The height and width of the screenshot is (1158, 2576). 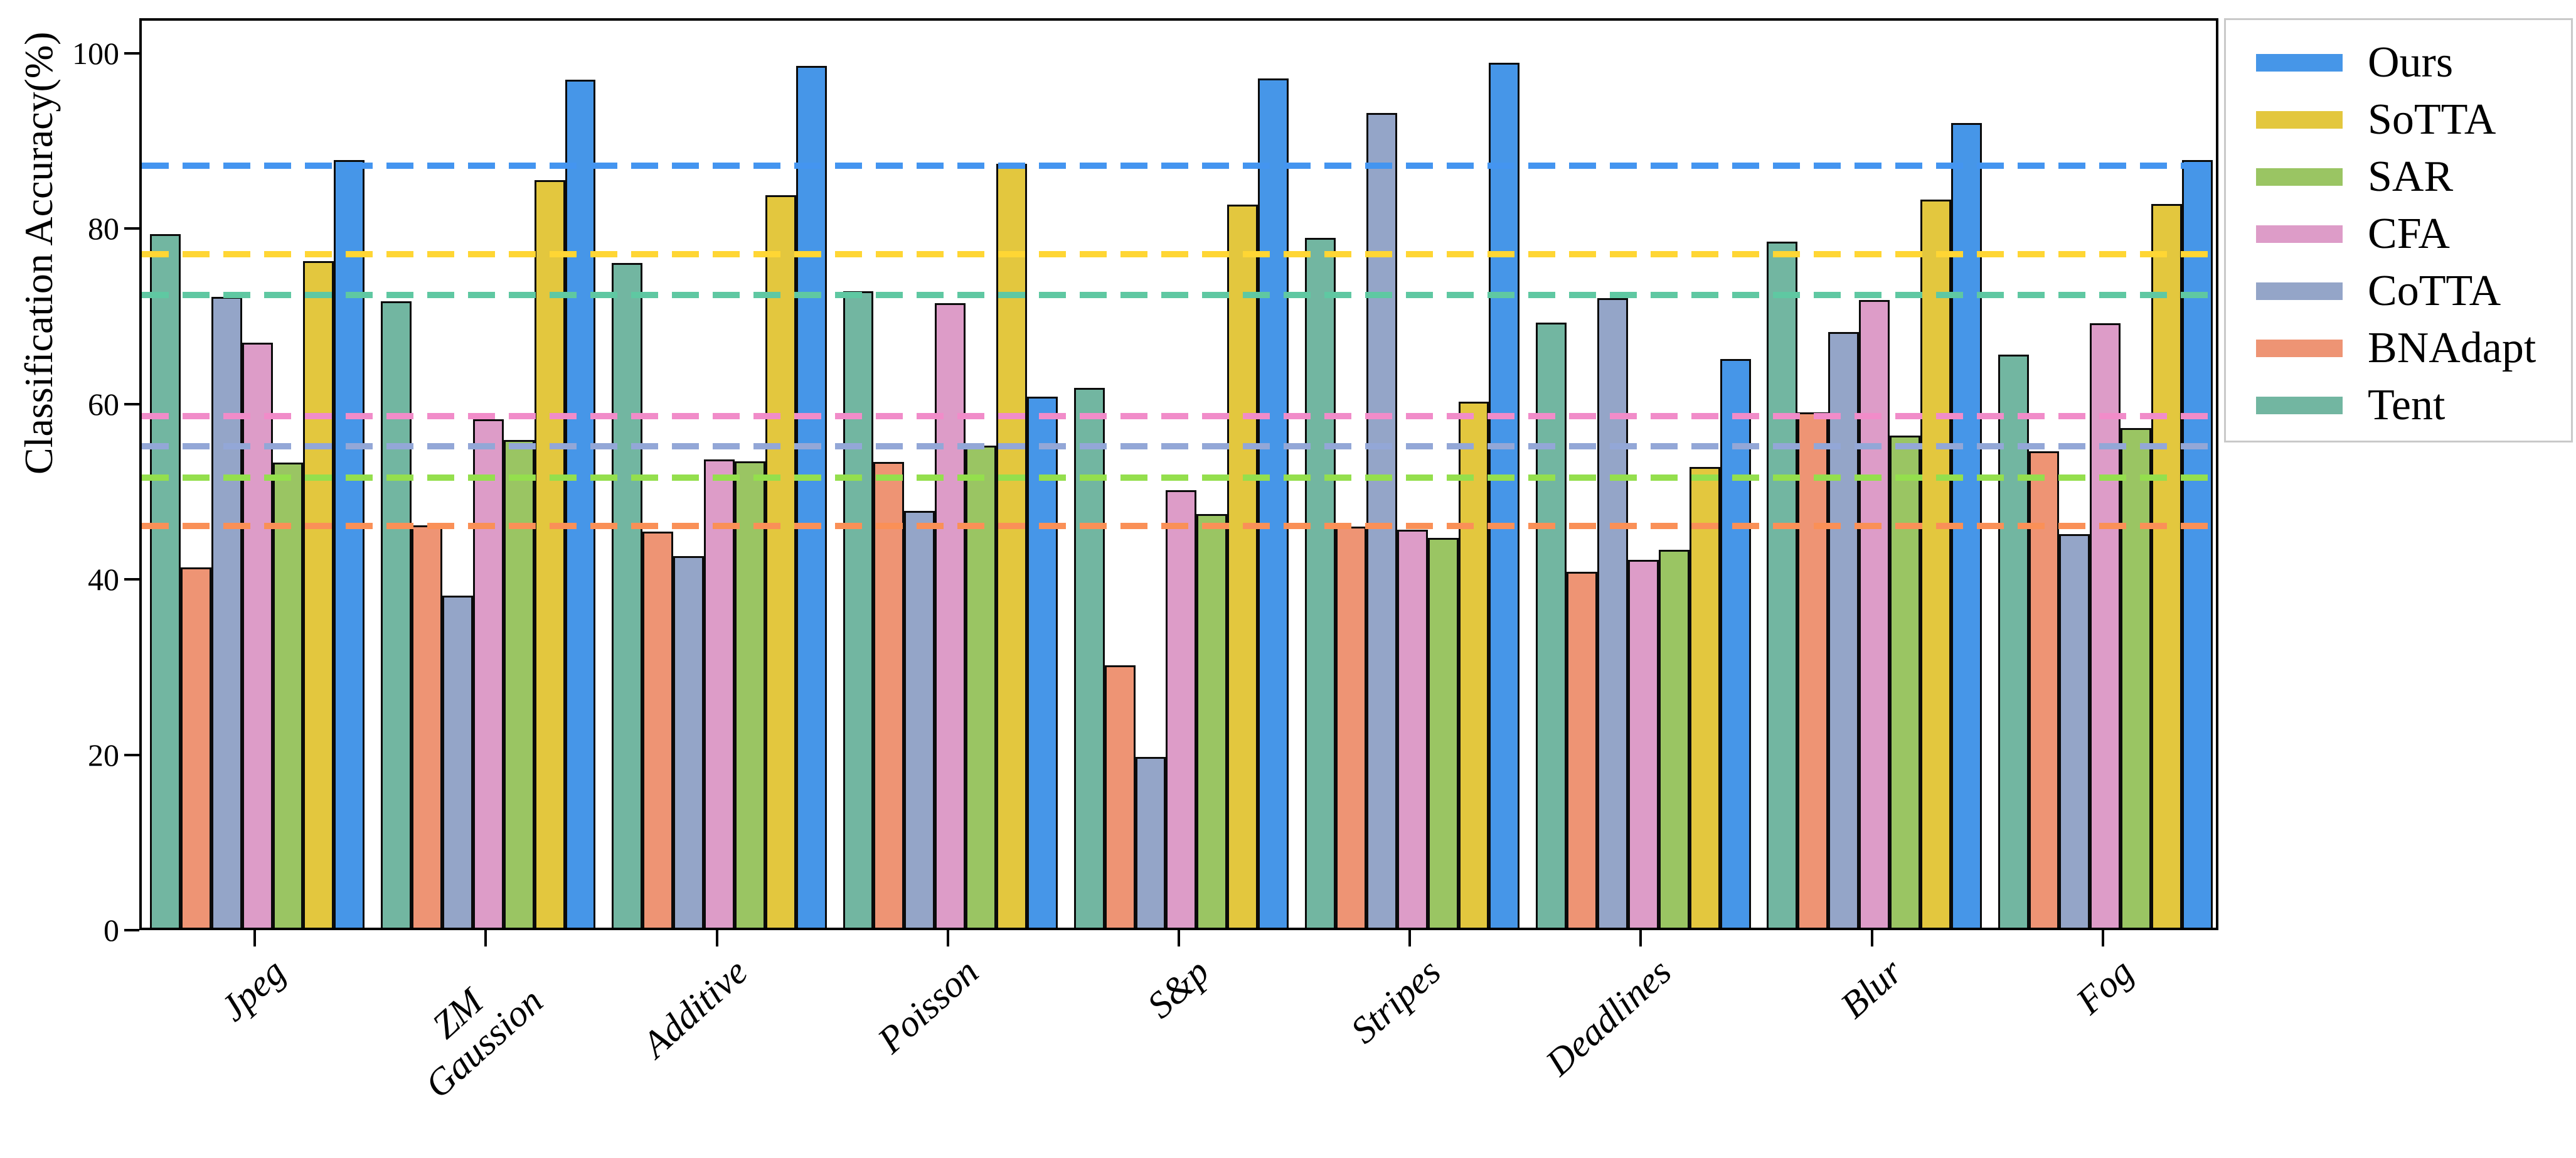 I want to click on x-tick-label: Fog, so click(x=2104, y=986).